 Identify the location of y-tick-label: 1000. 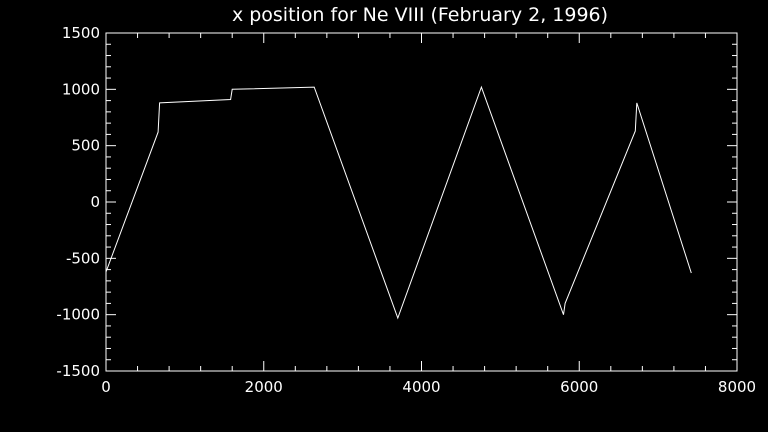
(81, 89).